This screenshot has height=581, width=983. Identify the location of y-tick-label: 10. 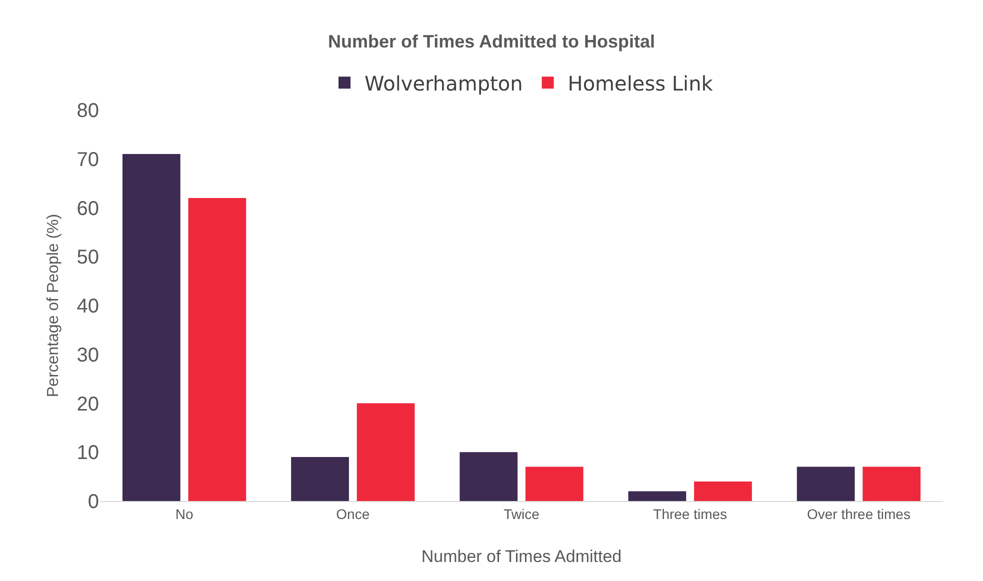
(87, 453).